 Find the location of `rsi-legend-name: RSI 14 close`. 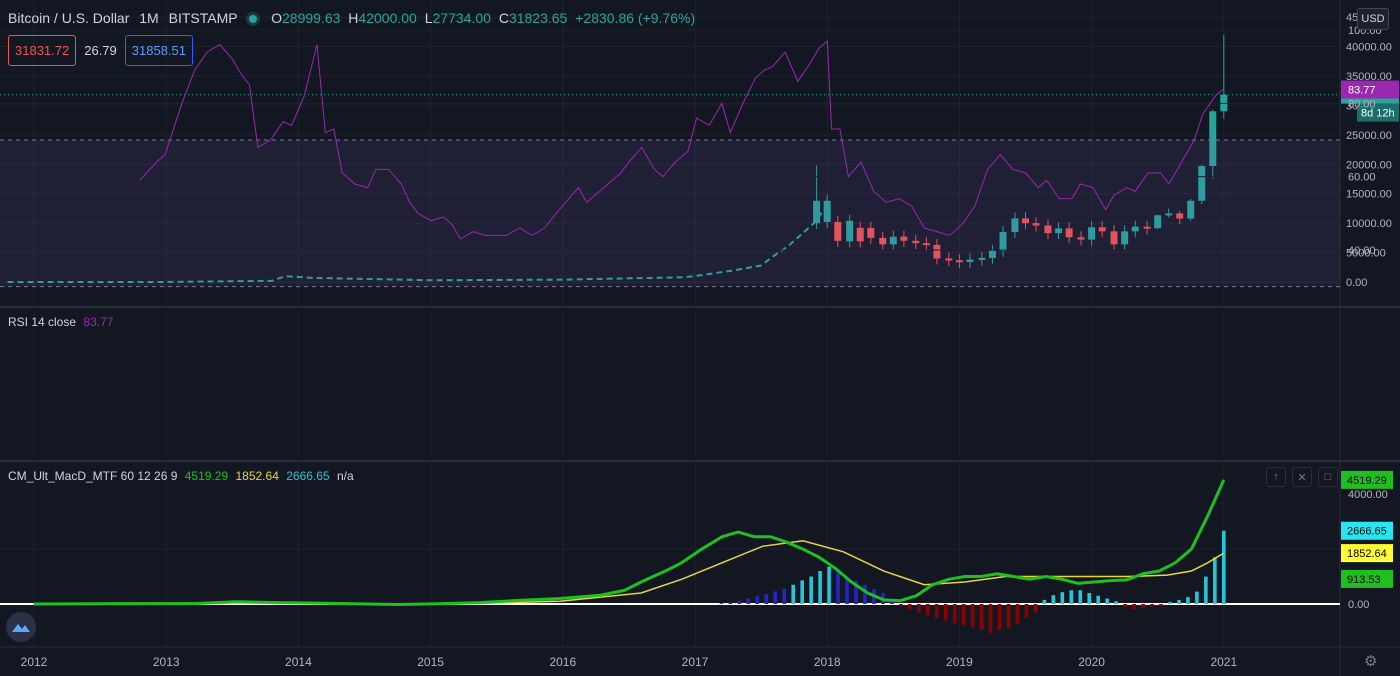

rsi-legend-name: RSI 14 close is located at coordinates (42, 322).